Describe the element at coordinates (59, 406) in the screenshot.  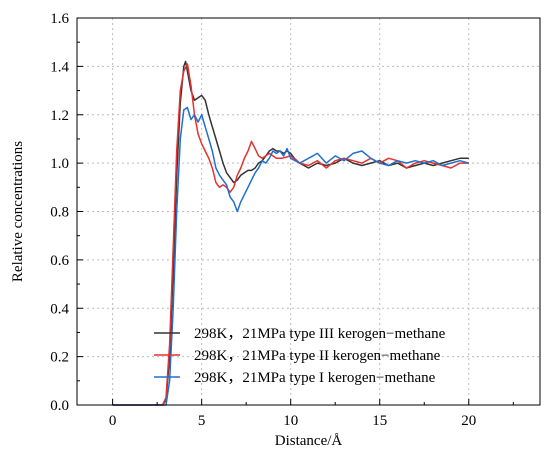
I see `y-tick-label: 0.0` at that location.